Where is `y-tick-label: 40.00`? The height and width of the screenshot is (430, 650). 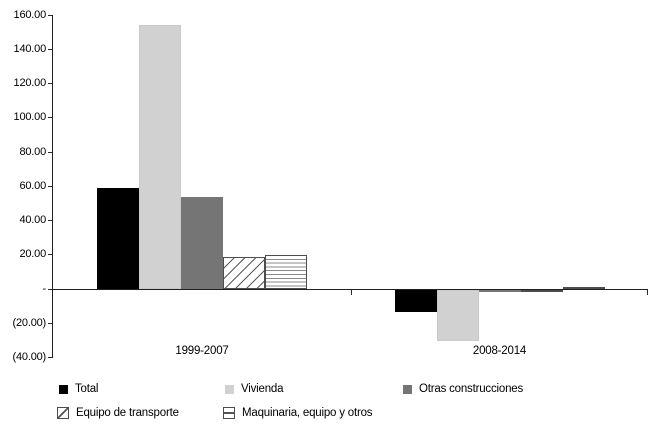
y-tick-label: 40.00 is located at coordinates (32, 220).